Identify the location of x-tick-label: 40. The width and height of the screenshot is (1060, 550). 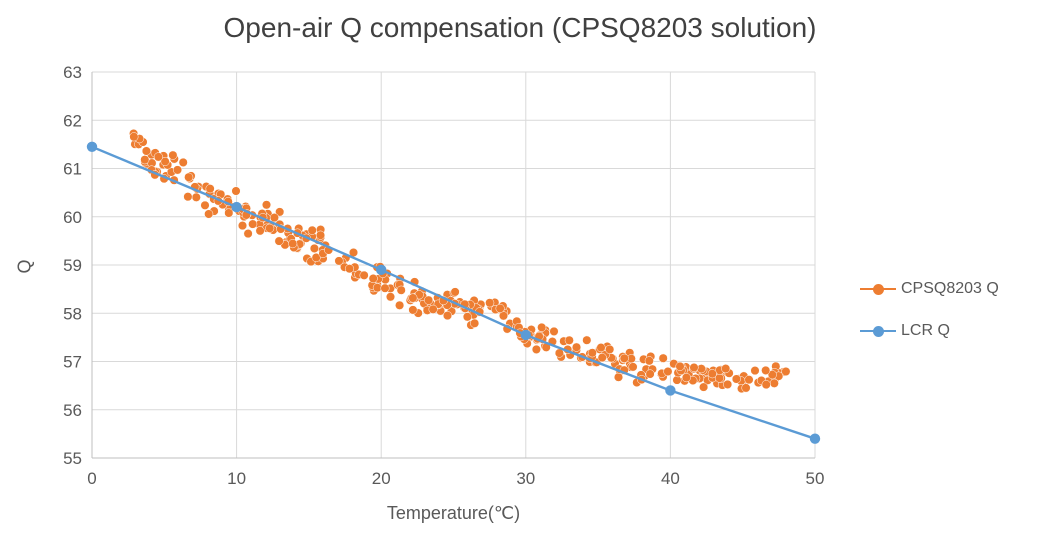
(670, 478).